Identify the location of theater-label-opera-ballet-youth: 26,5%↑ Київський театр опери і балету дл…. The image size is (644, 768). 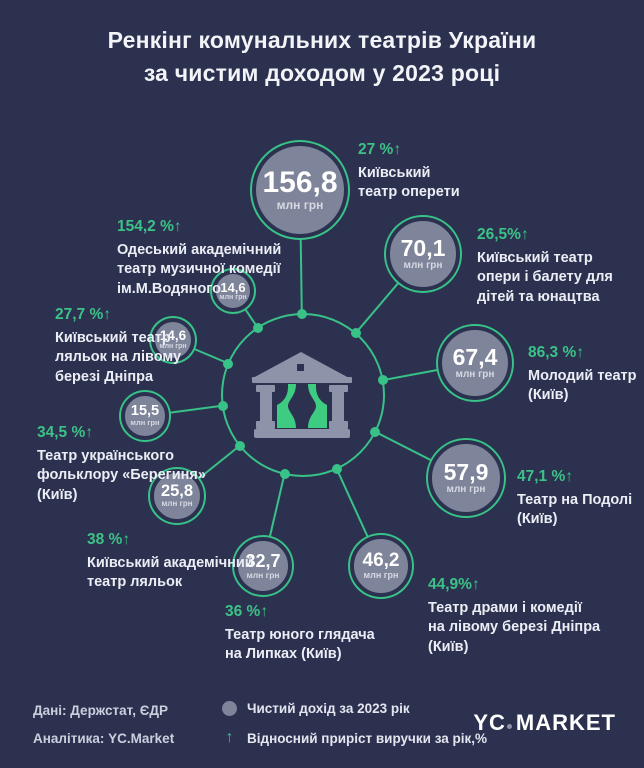
(545, 266).